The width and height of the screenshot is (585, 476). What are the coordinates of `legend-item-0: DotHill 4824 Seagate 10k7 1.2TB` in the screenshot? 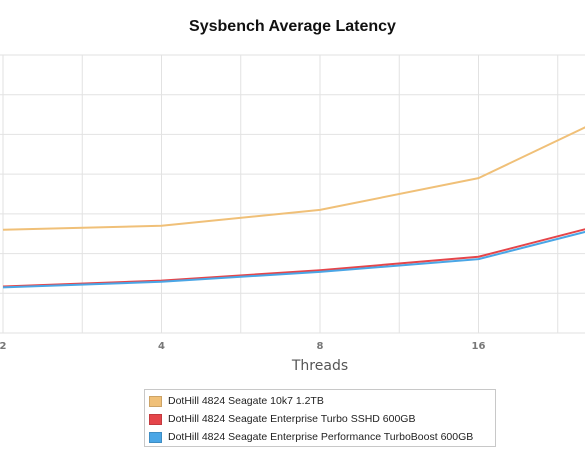 It's located at (320, 401).